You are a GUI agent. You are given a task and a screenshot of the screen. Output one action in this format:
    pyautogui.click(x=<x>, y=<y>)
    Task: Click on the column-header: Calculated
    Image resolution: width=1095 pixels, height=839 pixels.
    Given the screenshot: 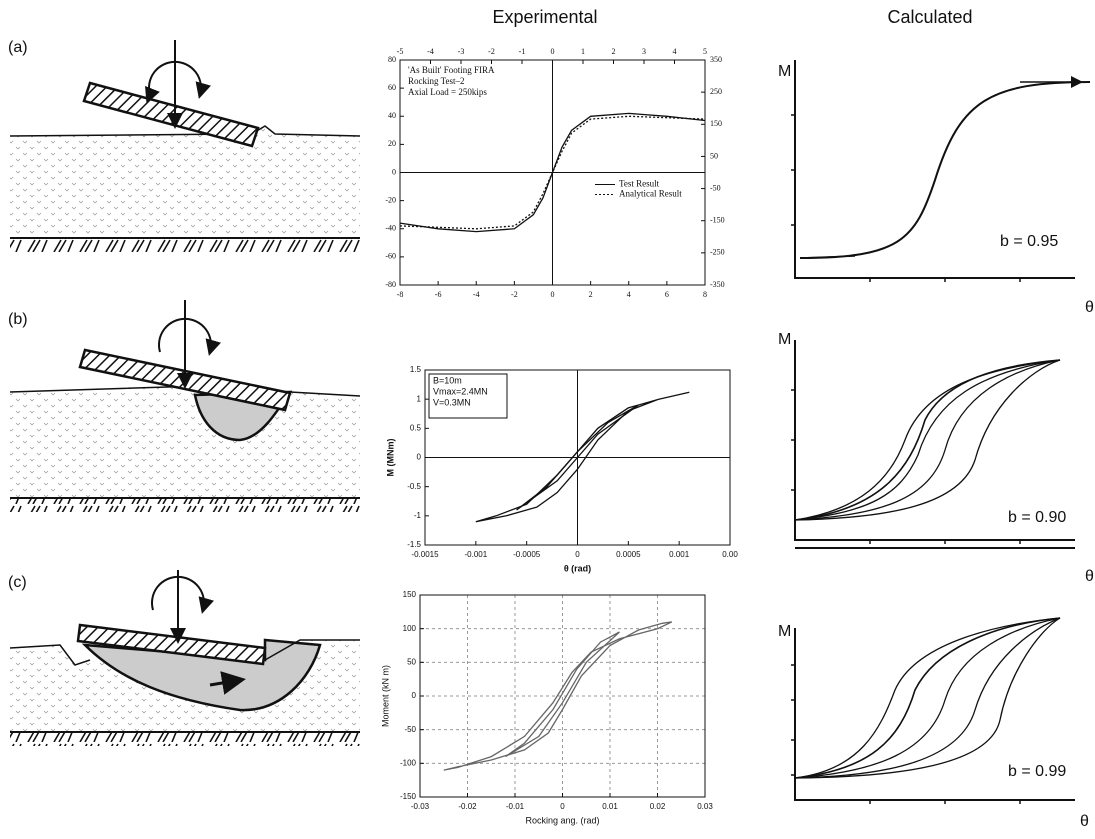 What is the action you would take?
    pyautogui.click(x=929, y=17)
    